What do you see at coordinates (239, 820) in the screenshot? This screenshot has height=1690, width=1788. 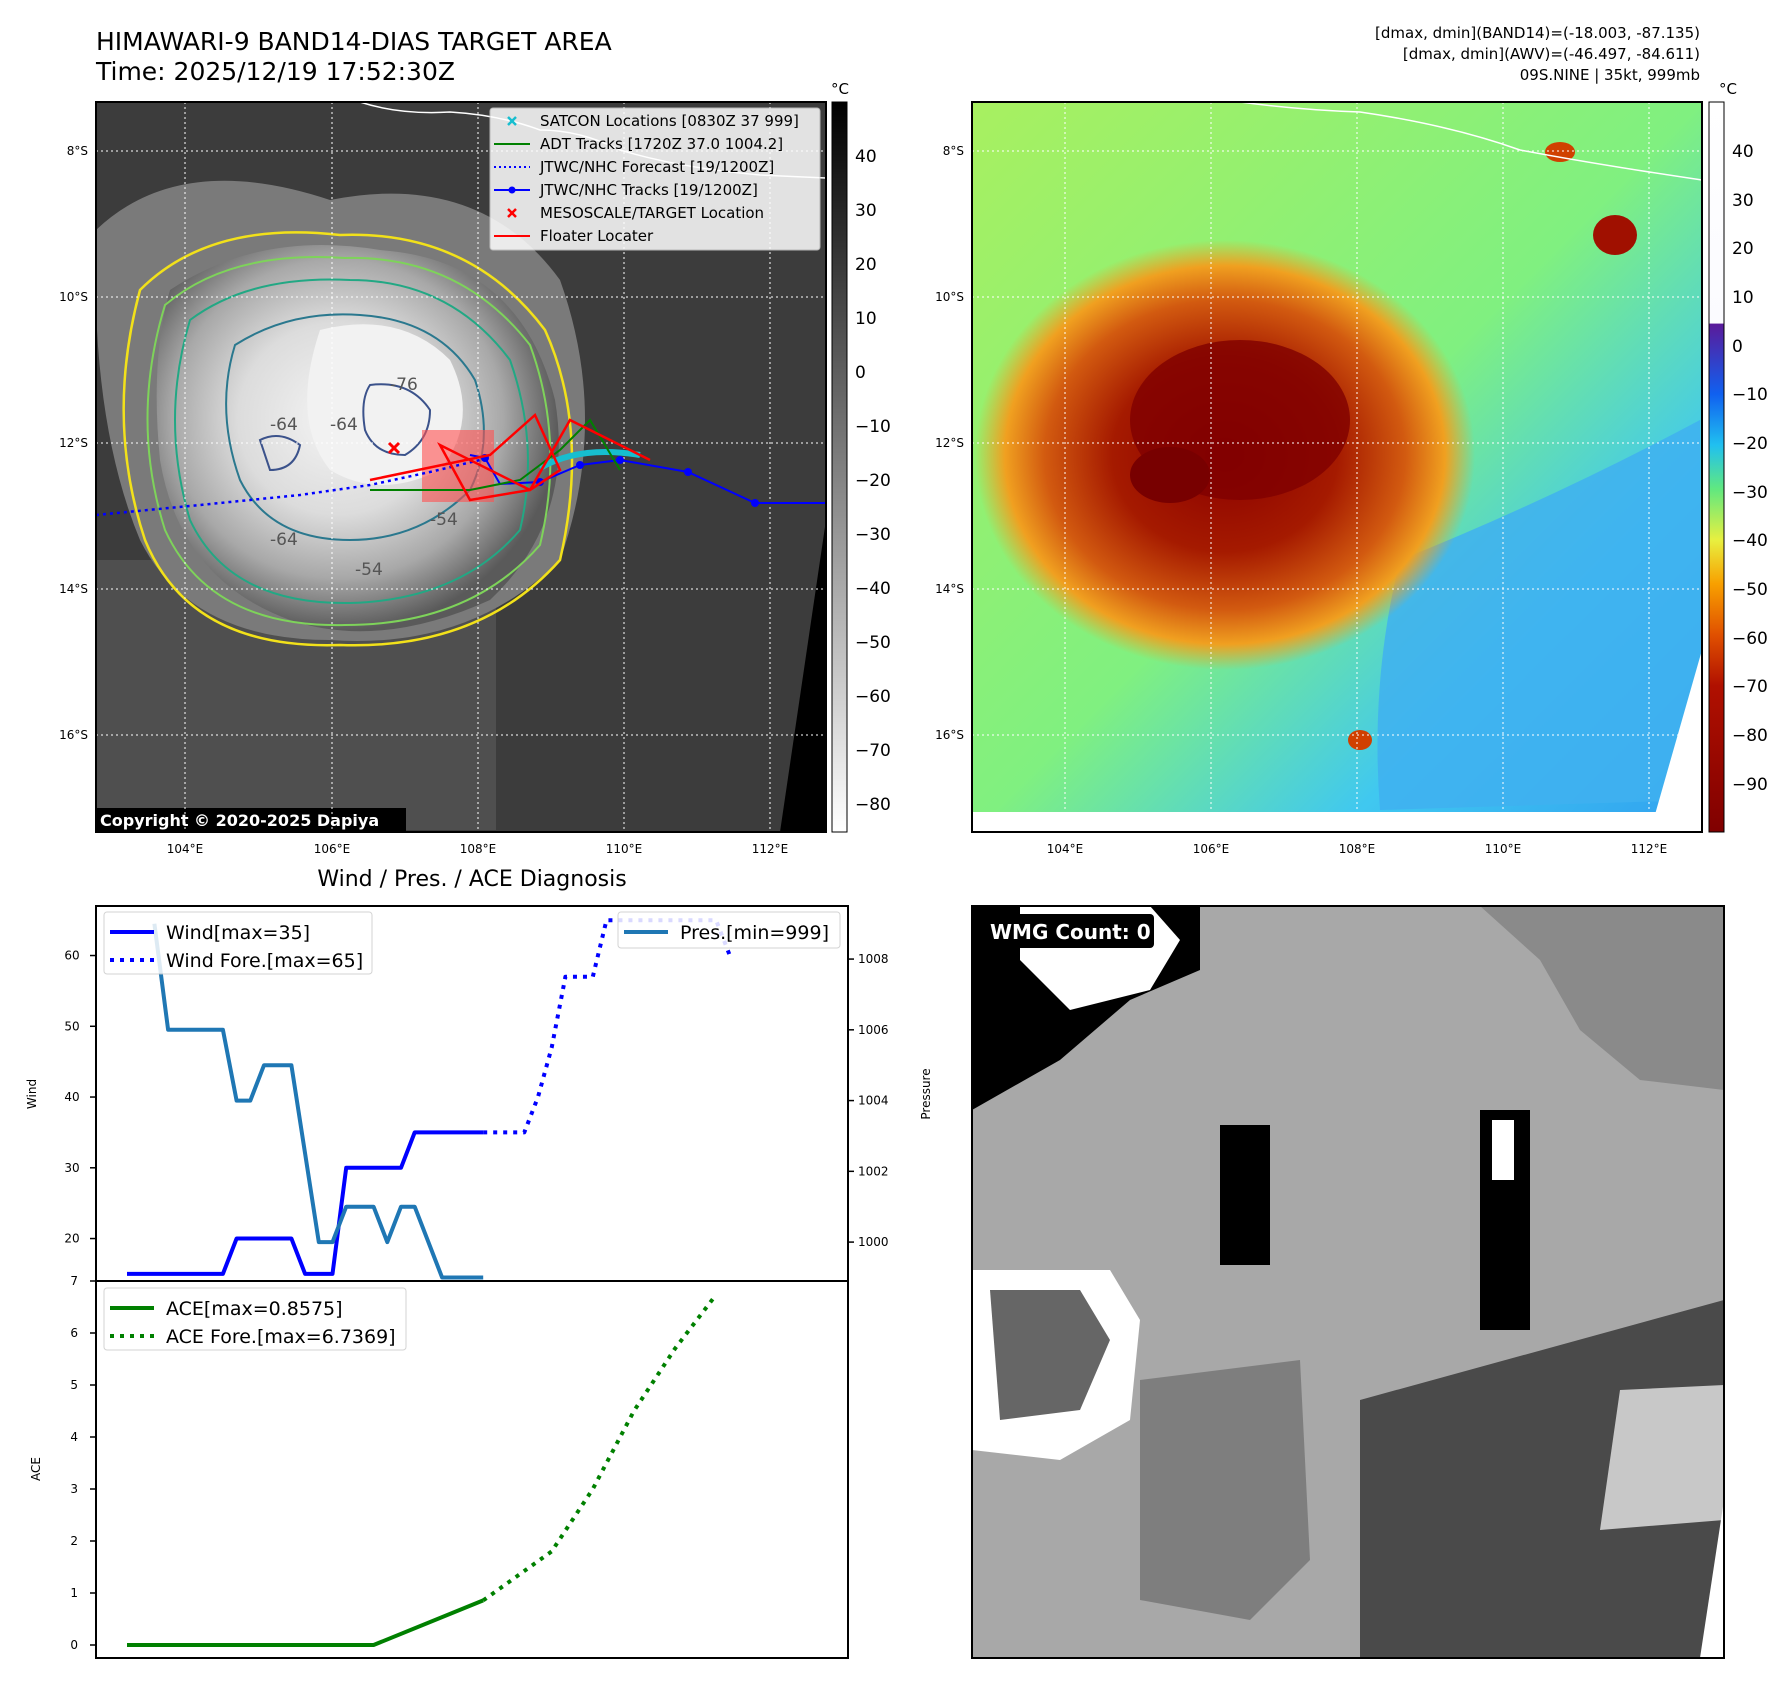 I see `copyright-text: Copyright © 2020-2025 Dapiya` at bounding box center [239, 820].